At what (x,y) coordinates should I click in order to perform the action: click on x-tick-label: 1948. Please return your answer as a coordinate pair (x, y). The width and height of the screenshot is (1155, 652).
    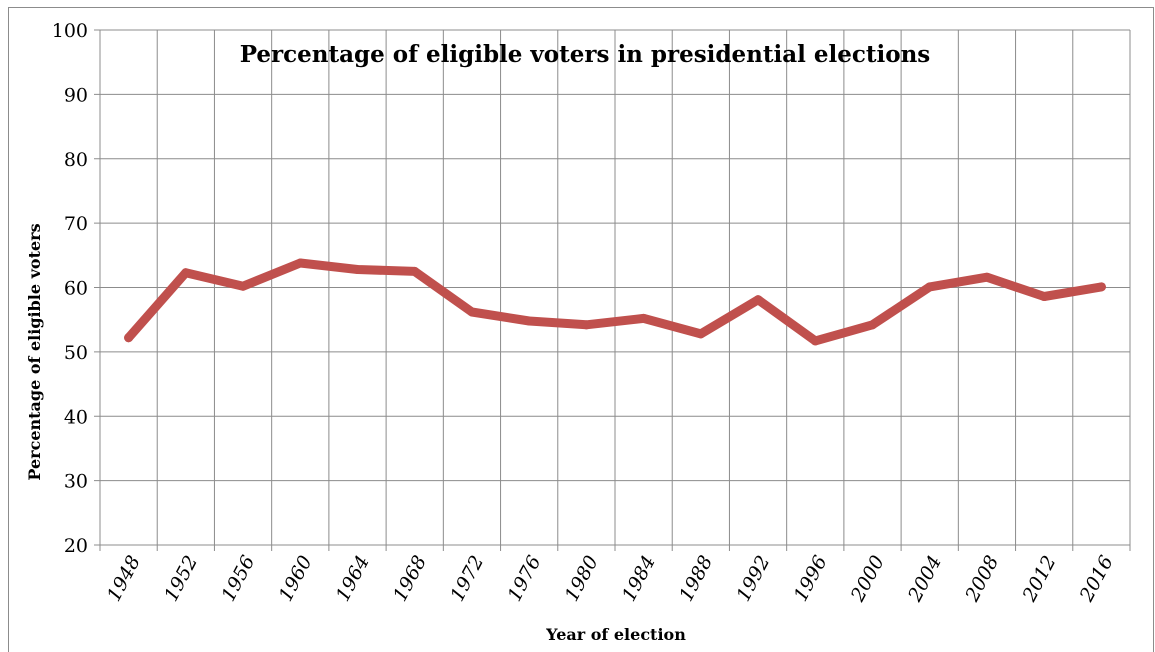
    Looking at the image, I should click on (124, 578).